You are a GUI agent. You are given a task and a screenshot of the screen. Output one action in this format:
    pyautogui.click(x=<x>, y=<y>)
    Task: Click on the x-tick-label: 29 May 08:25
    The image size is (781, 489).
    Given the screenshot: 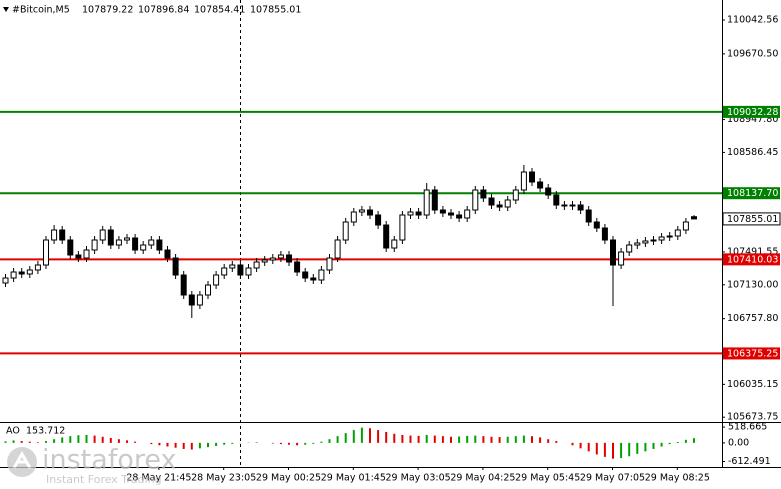 What is the action you would take?
    pyautogui.click(x=677, y=478)
    